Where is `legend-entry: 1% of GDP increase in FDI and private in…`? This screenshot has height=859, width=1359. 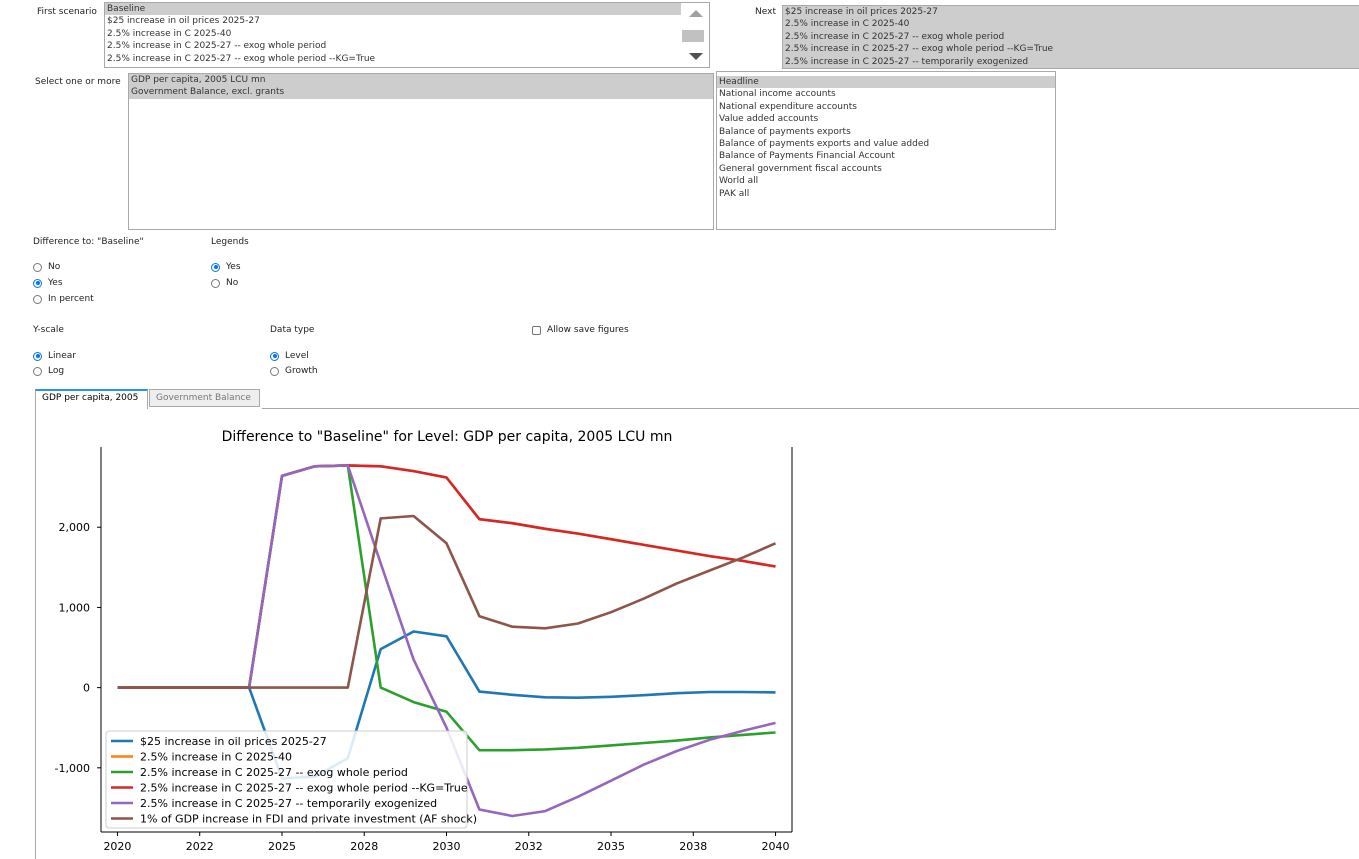 legend-entry: 1% of GDP increase in FDI and private in… is located at coordinates (308, 819).